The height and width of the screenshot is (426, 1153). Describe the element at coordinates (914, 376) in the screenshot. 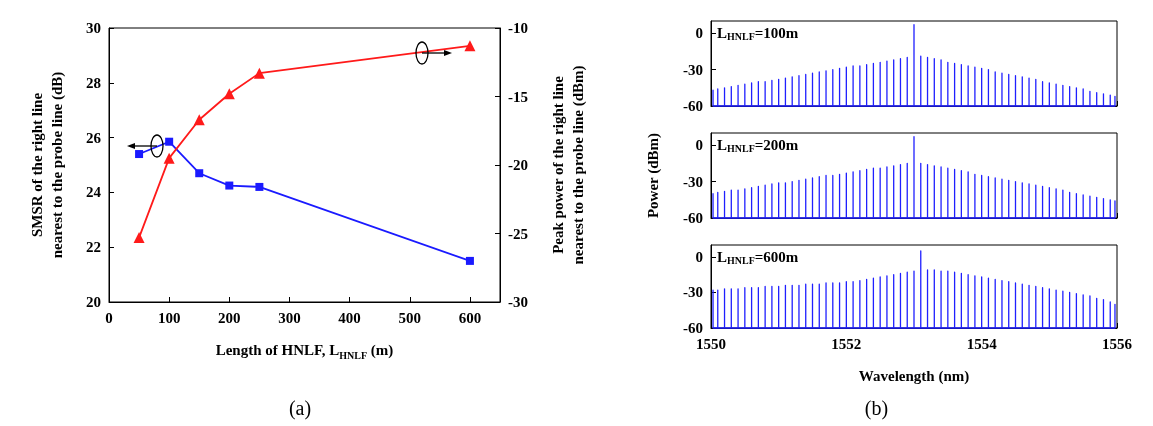

I see `x-axis-title: Wavelength (nm)` at that location.